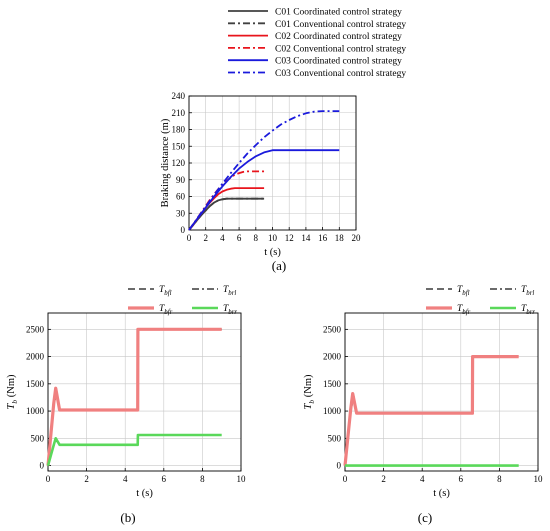 The image size is (550, 531). I want to click on caption-c: (c), so click(425, 517).